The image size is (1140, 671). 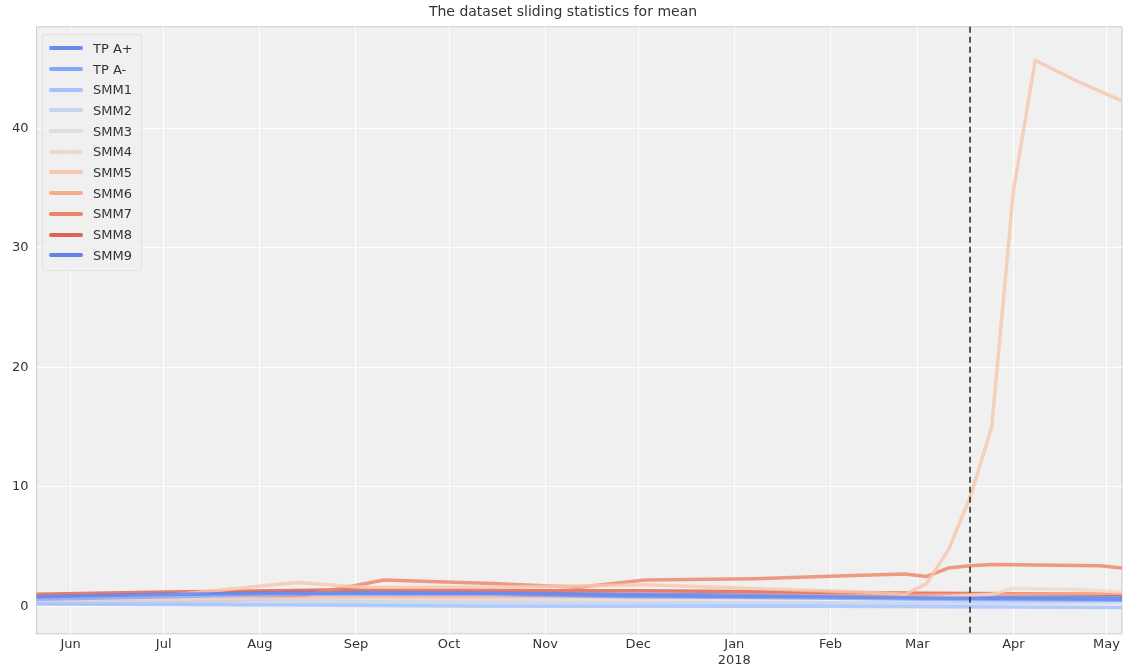 What do you see at coordinates (545, 643) in the screenshot?
I see `x-tick-label: Nov` at bounding box center [545, 643].